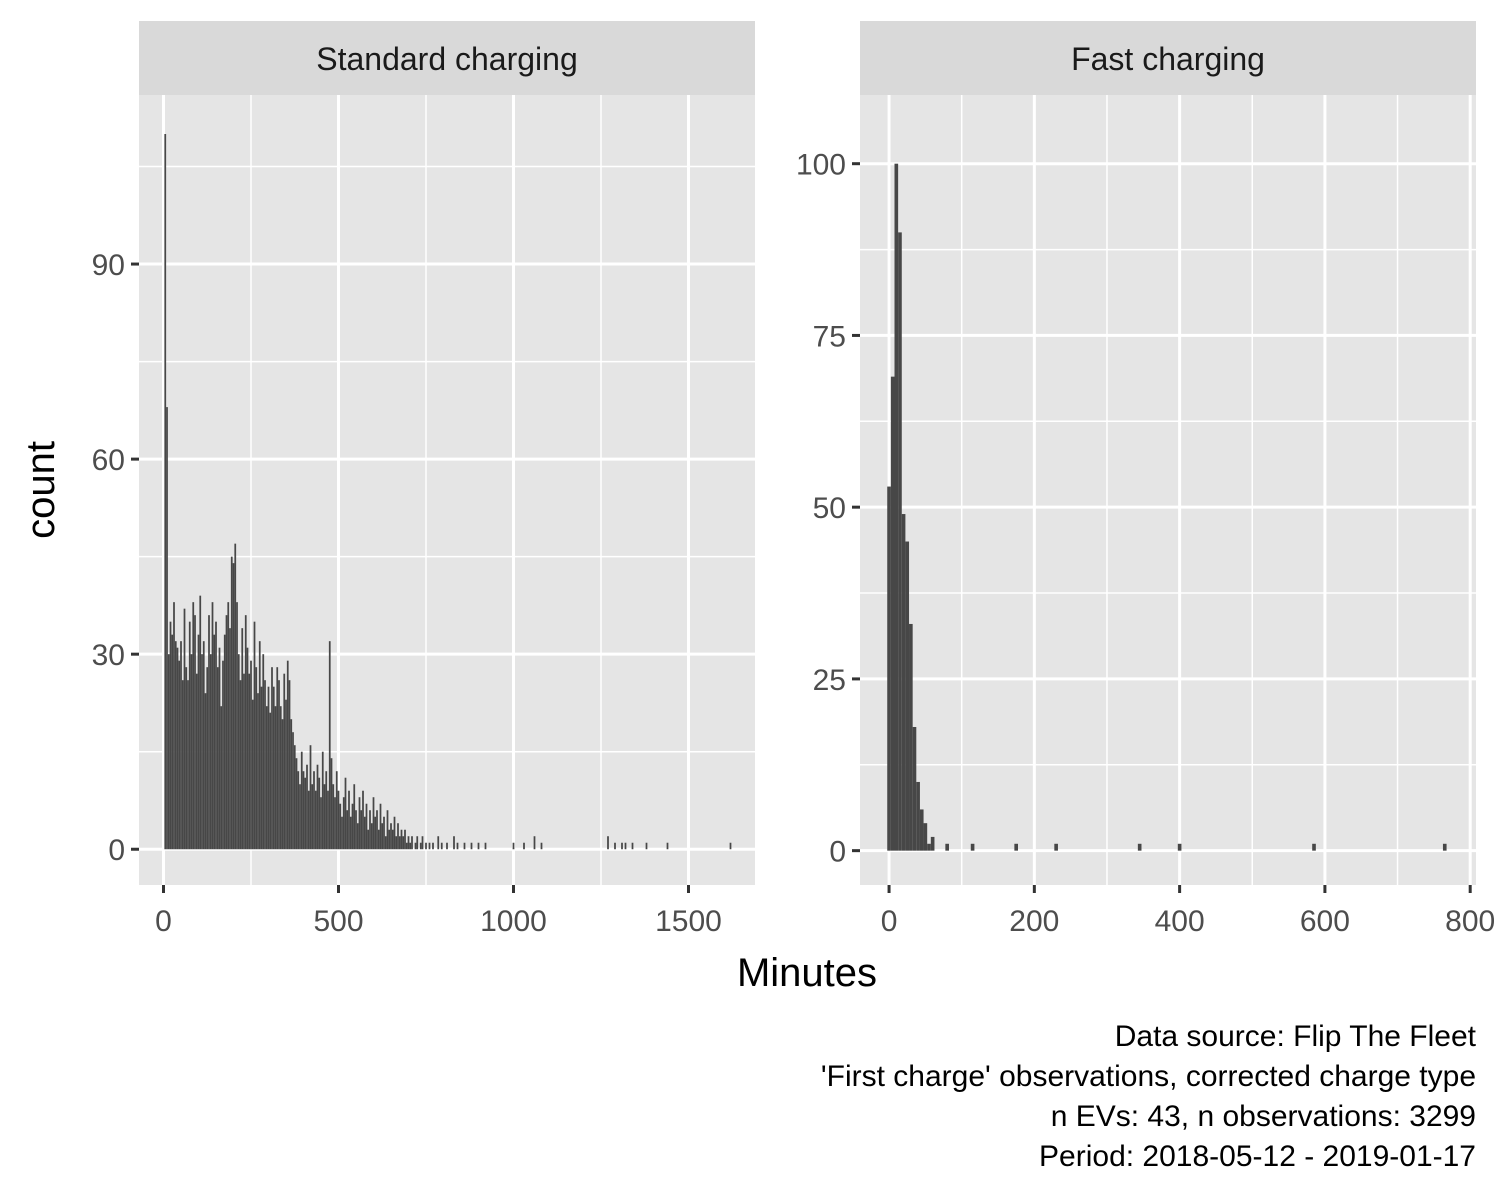 The image size is (1500, 1199). I want to click on strip-fast-charging, so click(1168, 58).